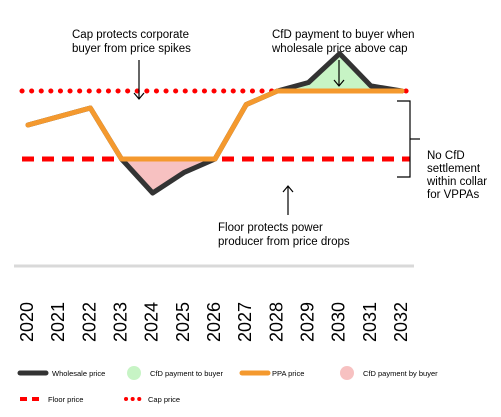 This screenshot has width=501, height=417. What do you see at coordinates (339, 83) in the screenshot?
I see `cfd-to-buyer-arrow-head` at bounding box center [339, 83].